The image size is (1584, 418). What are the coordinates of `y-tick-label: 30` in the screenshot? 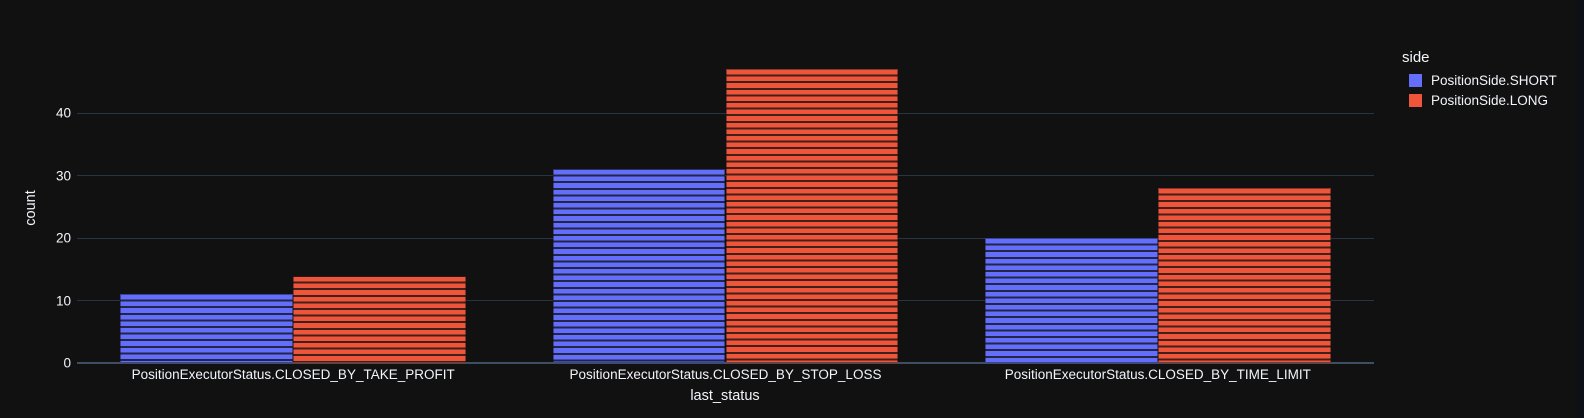 It's located at (63, 175).